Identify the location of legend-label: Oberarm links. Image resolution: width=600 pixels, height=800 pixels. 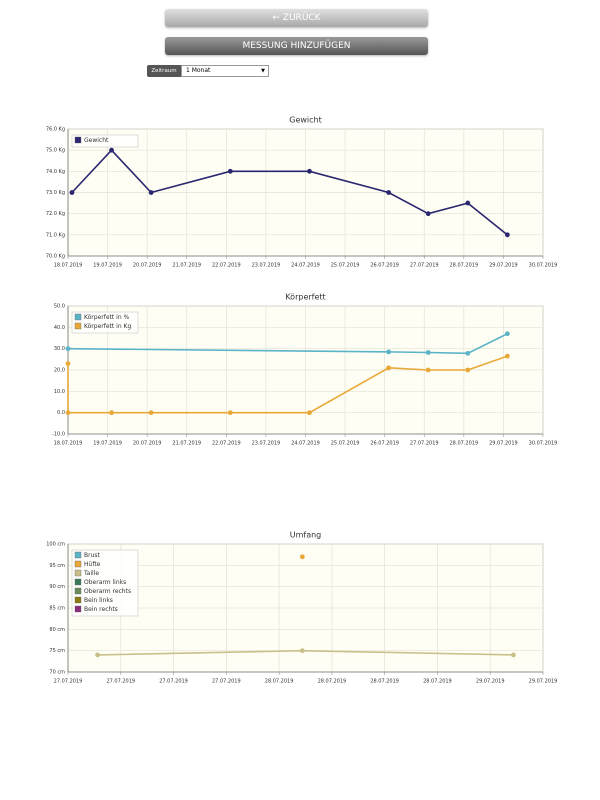
(105, 582).